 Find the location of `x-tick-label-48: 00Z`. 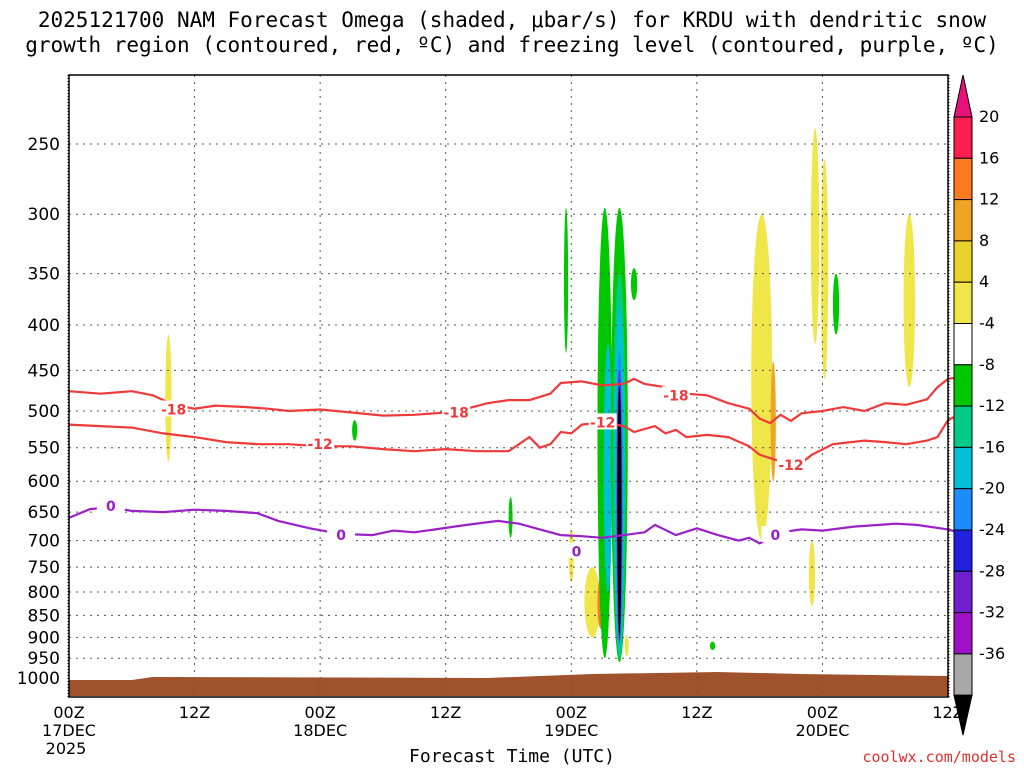

x-tick-label-48: 00Z is located at coordinates (571, 712).